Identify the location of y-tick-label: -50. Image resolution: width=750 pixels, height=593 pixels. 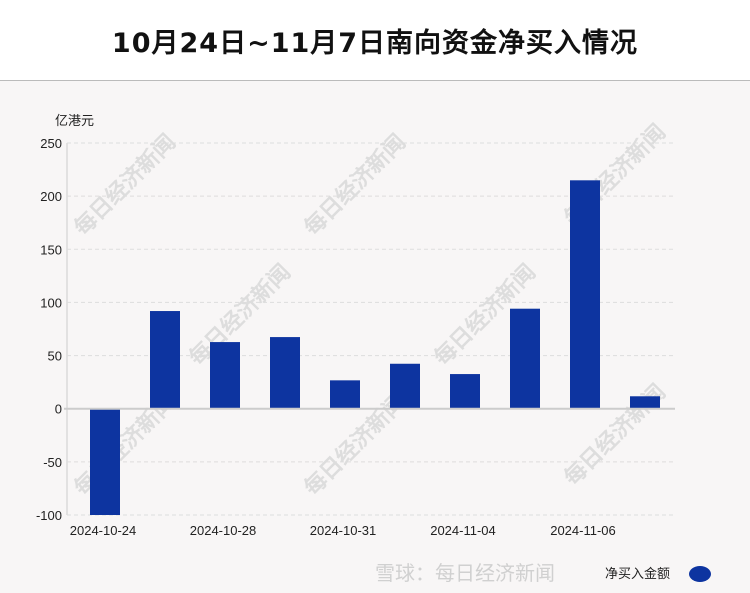
(52, 462).